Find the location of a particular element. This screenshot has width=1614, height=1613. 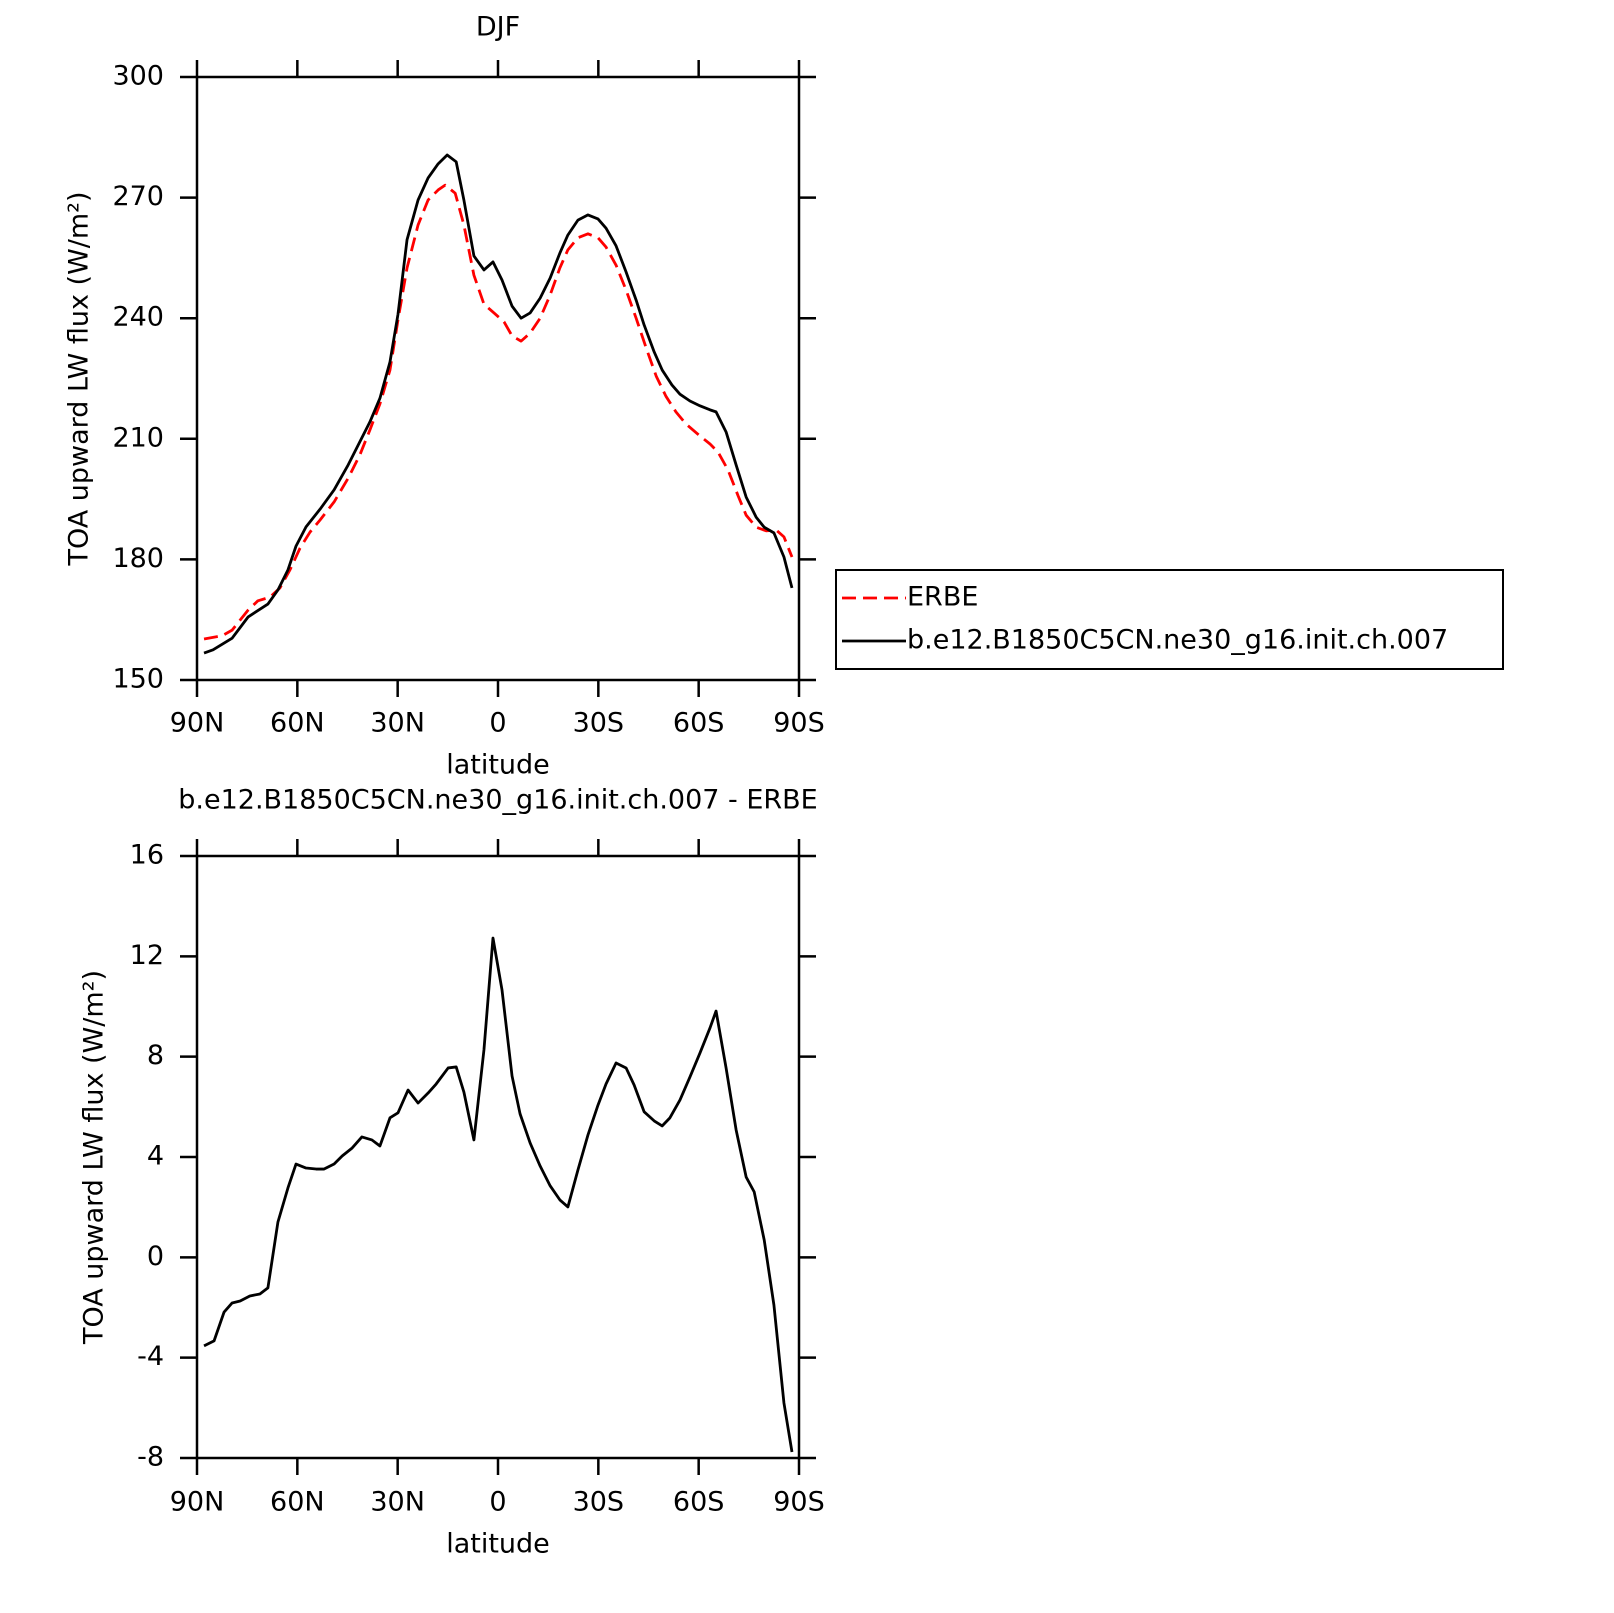

legend-label: ERBE is located at coordinates (942, 597).